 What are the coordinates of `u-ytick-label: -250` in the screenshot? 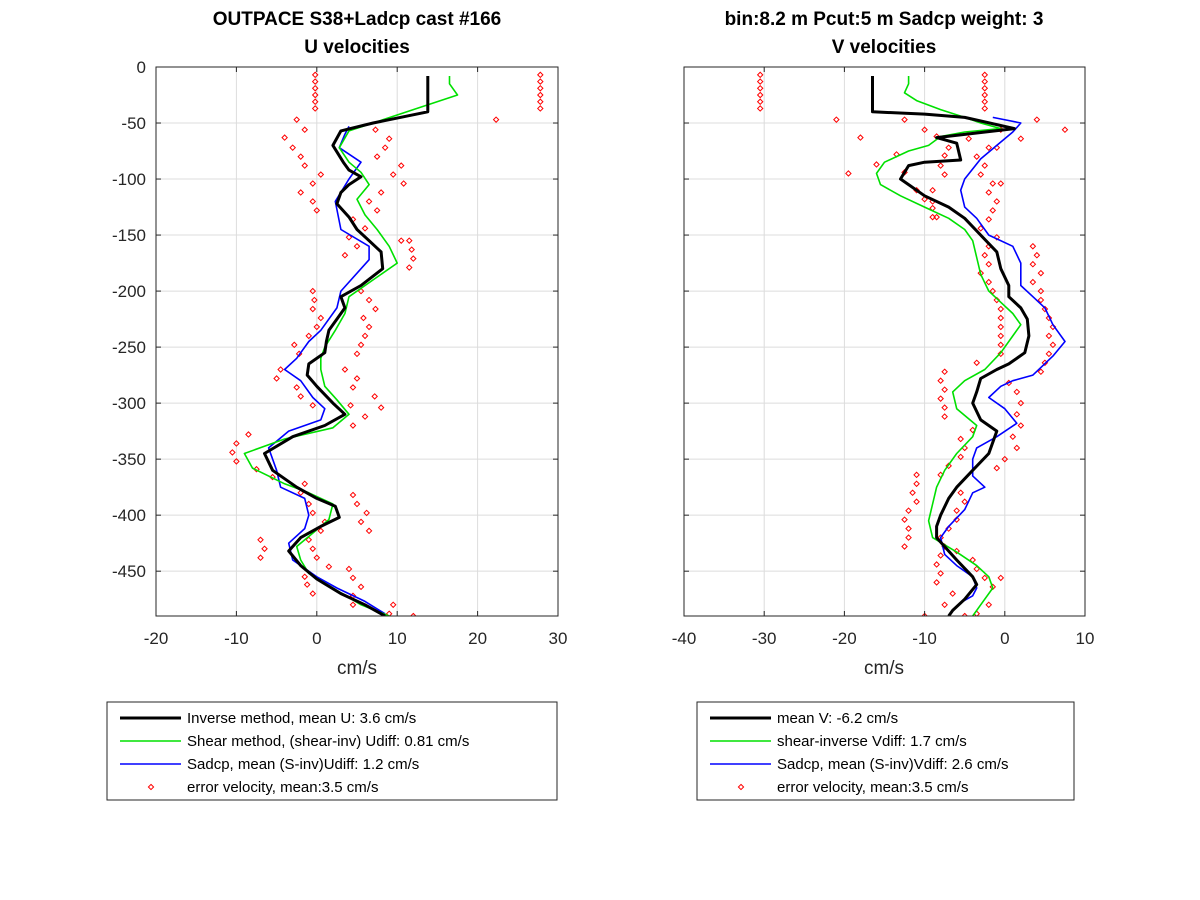 It's located at (129, 347).